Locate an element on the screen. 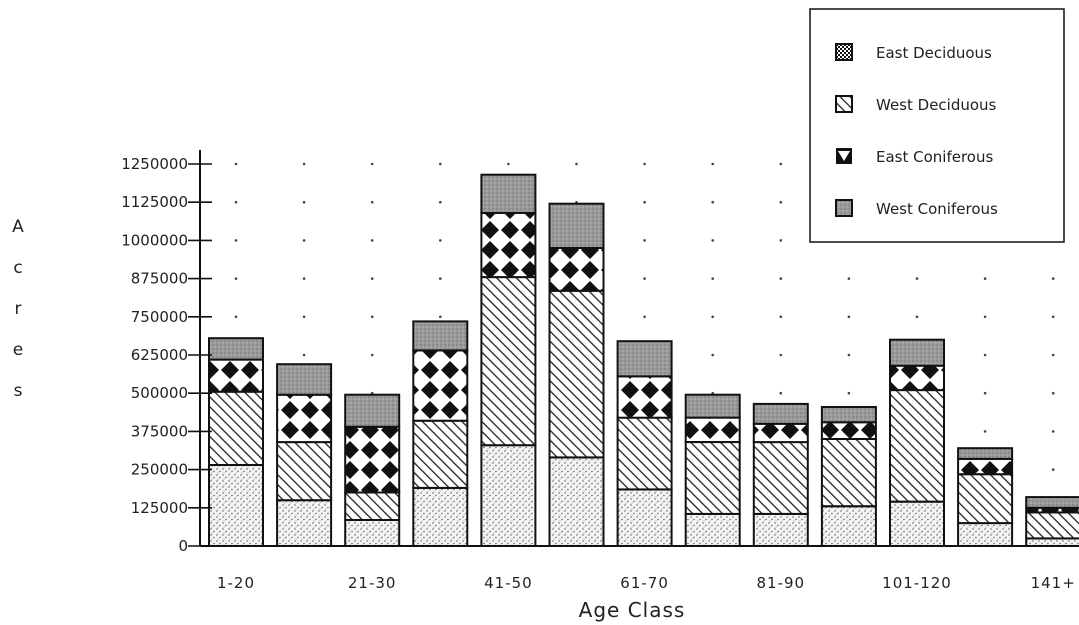 Image resolution: width=1079 pixels, height=625 pixels. y-tick-label: 750000 is located at coordinates (159, 317).